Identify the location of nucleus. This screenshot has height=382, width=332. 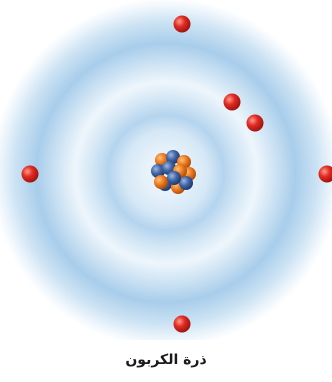
(173, 172).